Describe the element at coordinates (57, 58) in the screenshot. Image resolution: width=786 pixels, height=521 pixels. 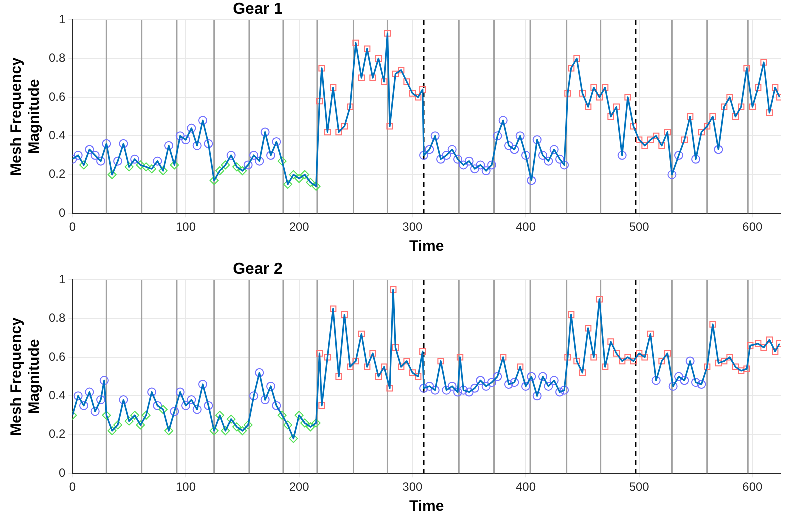
I see `y-tick-label: 0.8` at that location.